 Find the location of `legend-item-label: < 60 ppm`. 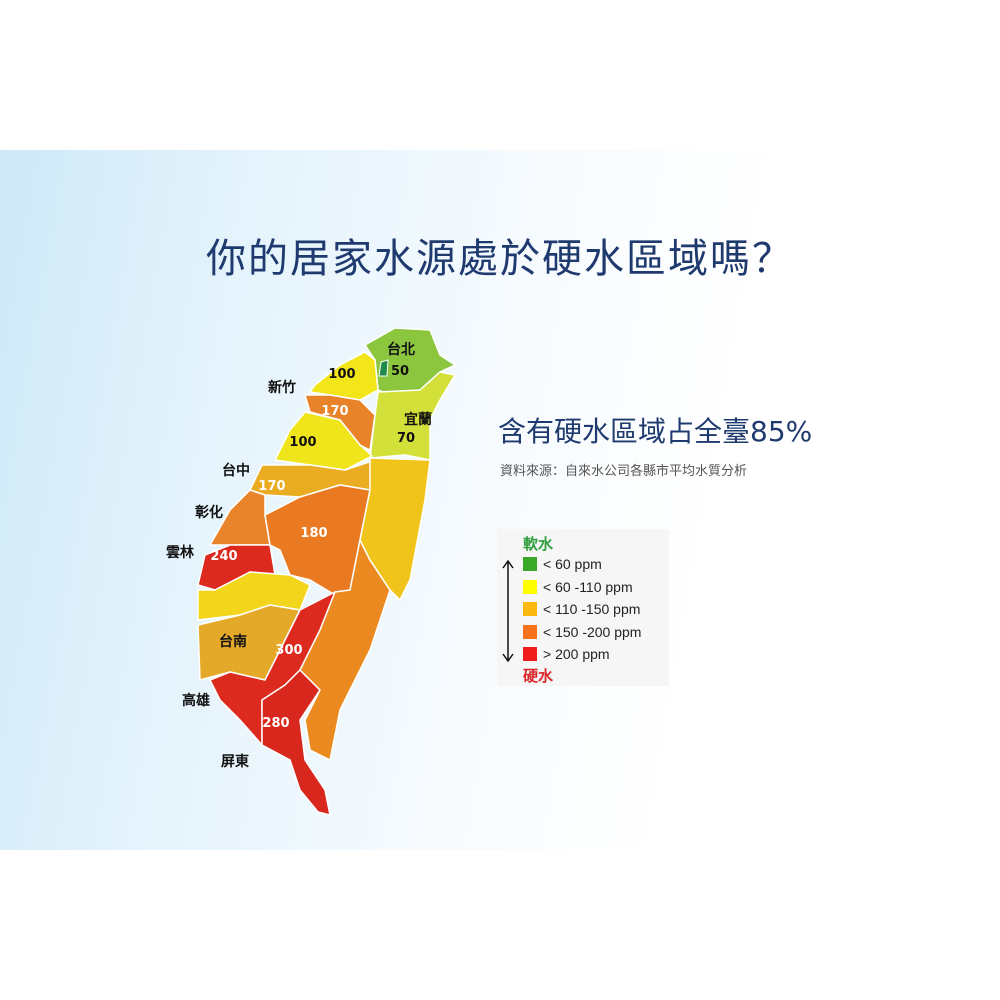

legend-item-label: < 60 ppm is located at coordinates (572, 564).